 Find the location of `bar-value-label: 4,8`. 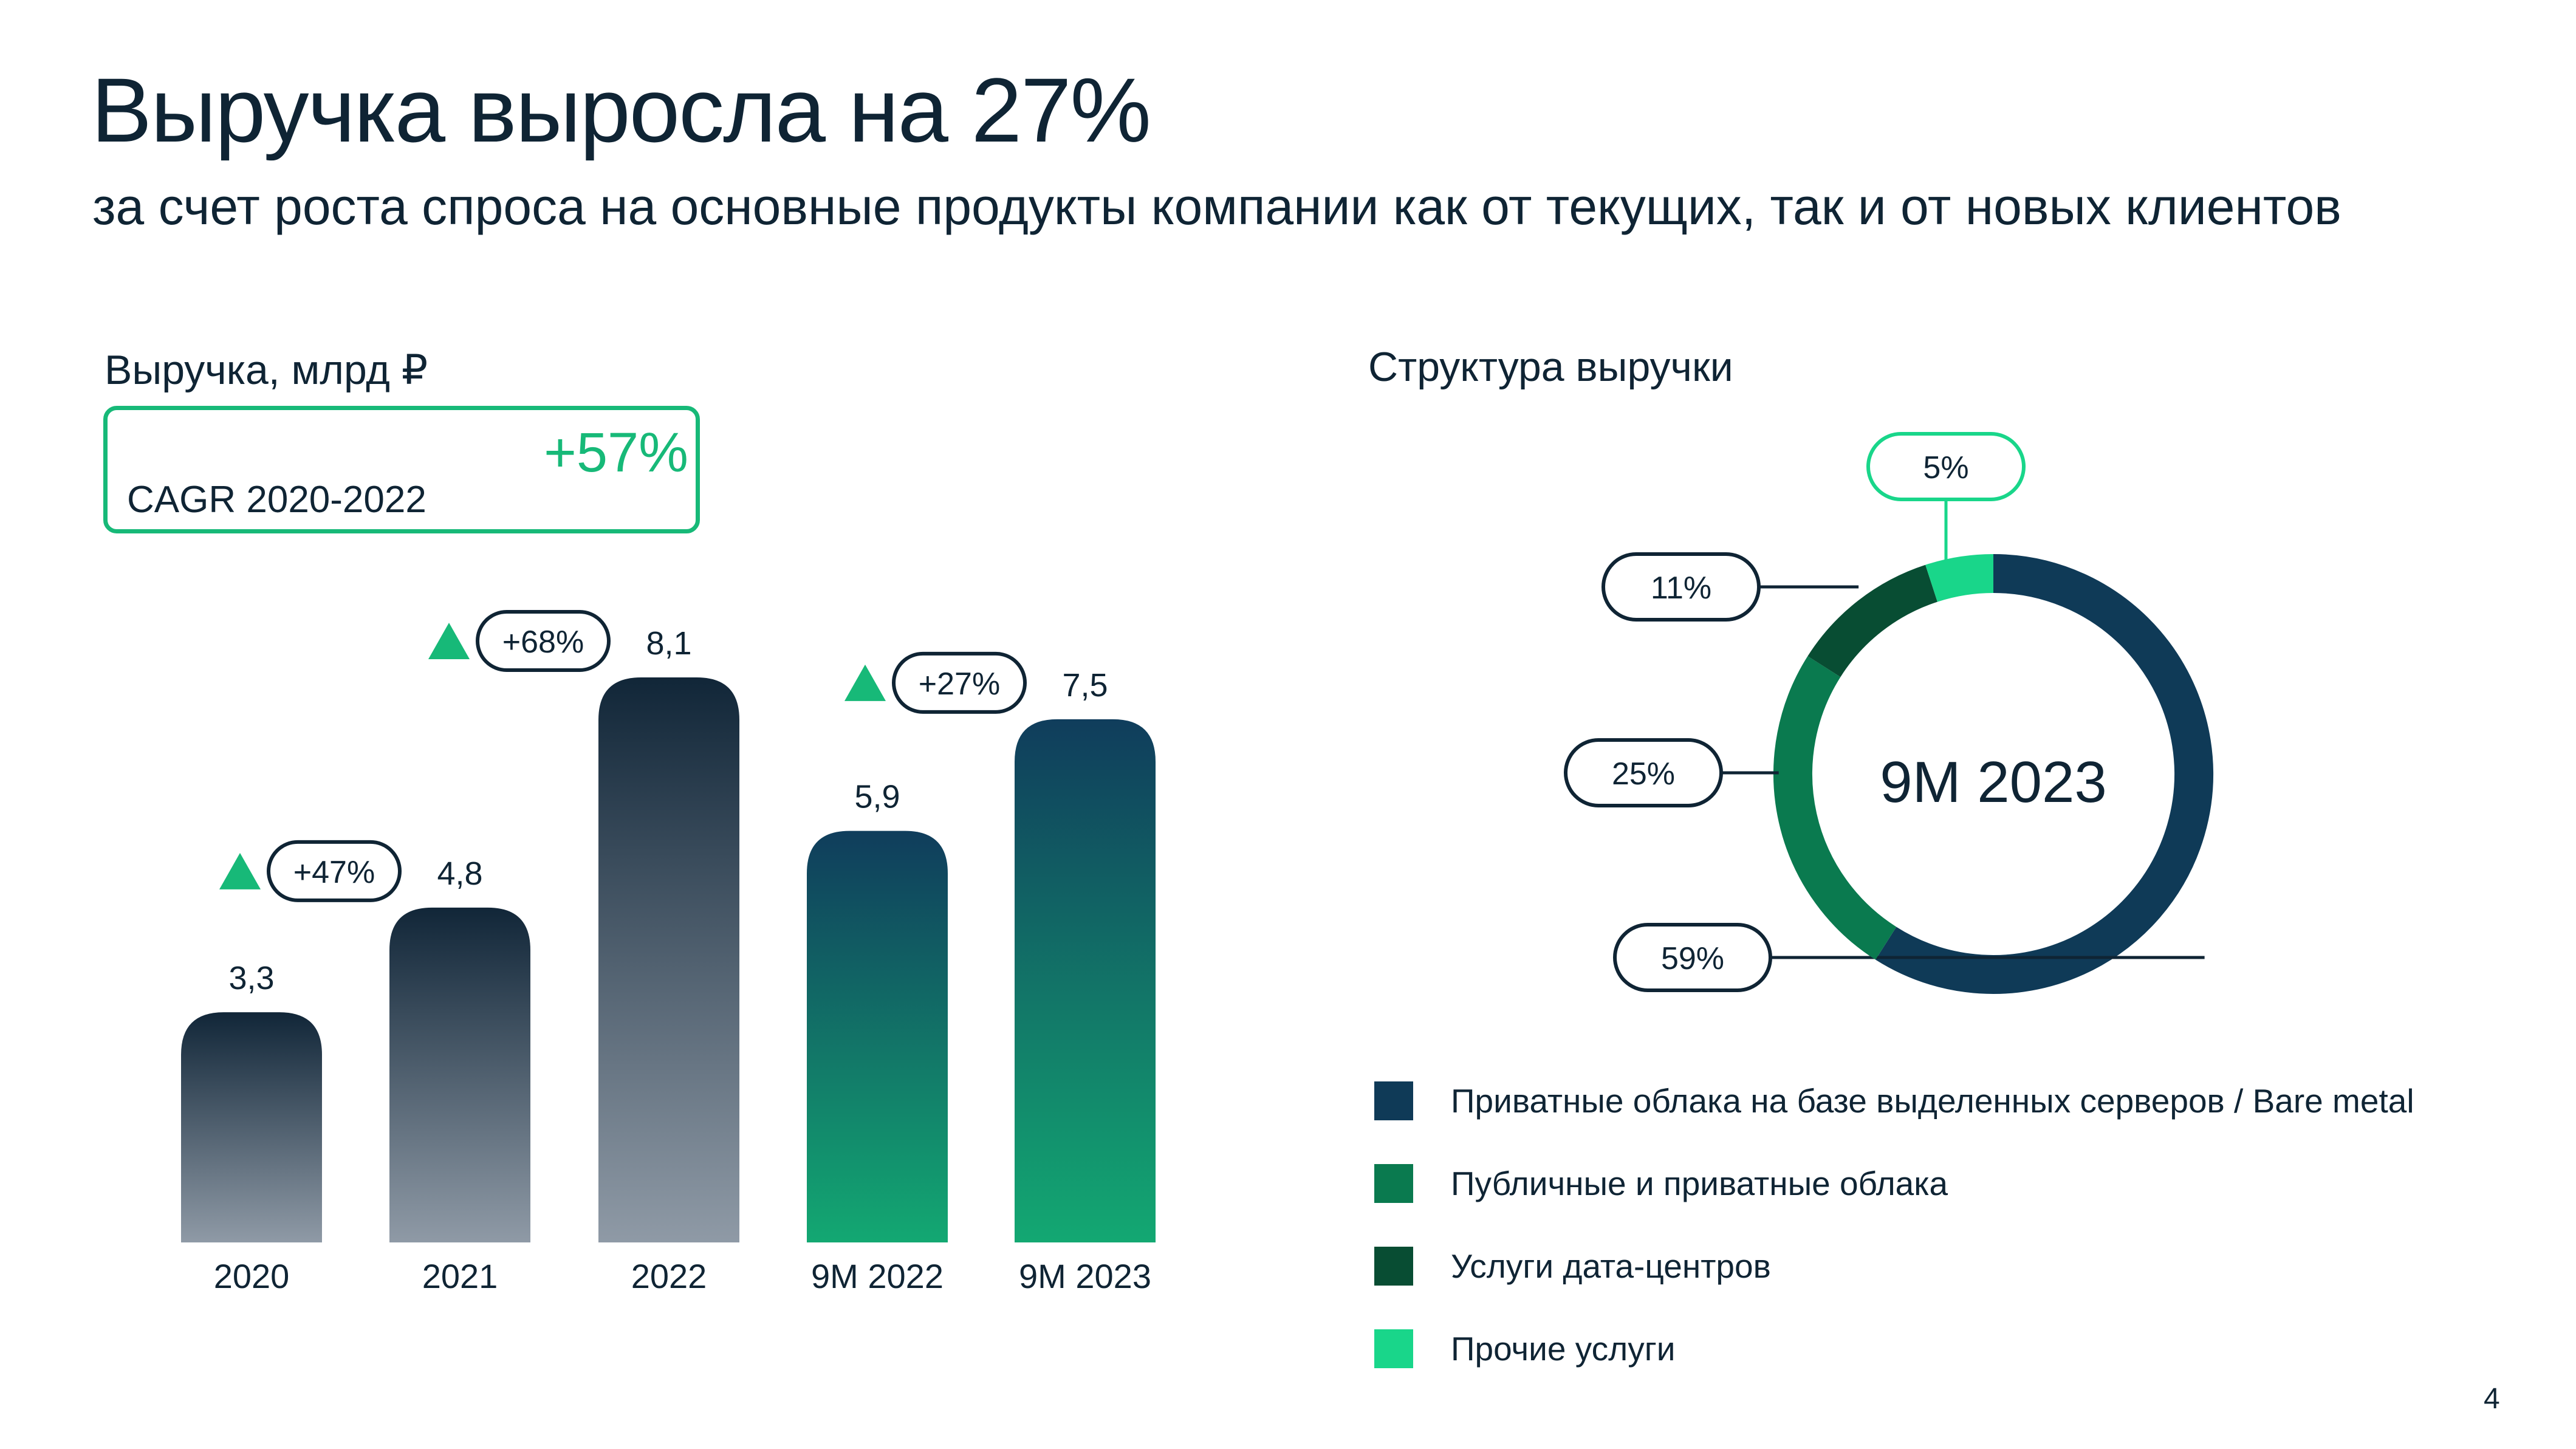

bar-value-label: 4,8 is located at coordinates (459, 874).